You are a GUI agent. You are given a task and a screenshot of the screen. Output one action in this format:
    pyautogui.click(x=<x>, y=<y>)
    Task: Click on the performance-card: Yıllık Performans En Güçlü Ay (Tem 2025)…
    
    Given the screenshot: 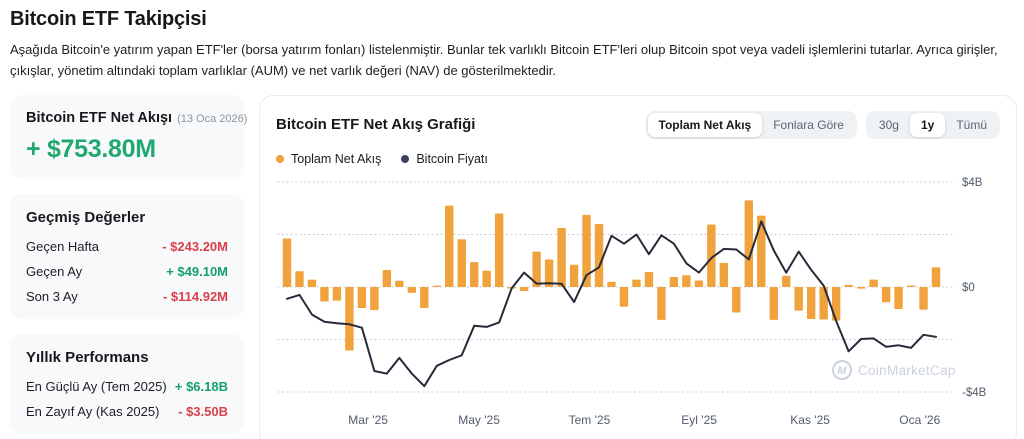 What is the action you would take?
    pyautogui.click(x=127, y=383)
    